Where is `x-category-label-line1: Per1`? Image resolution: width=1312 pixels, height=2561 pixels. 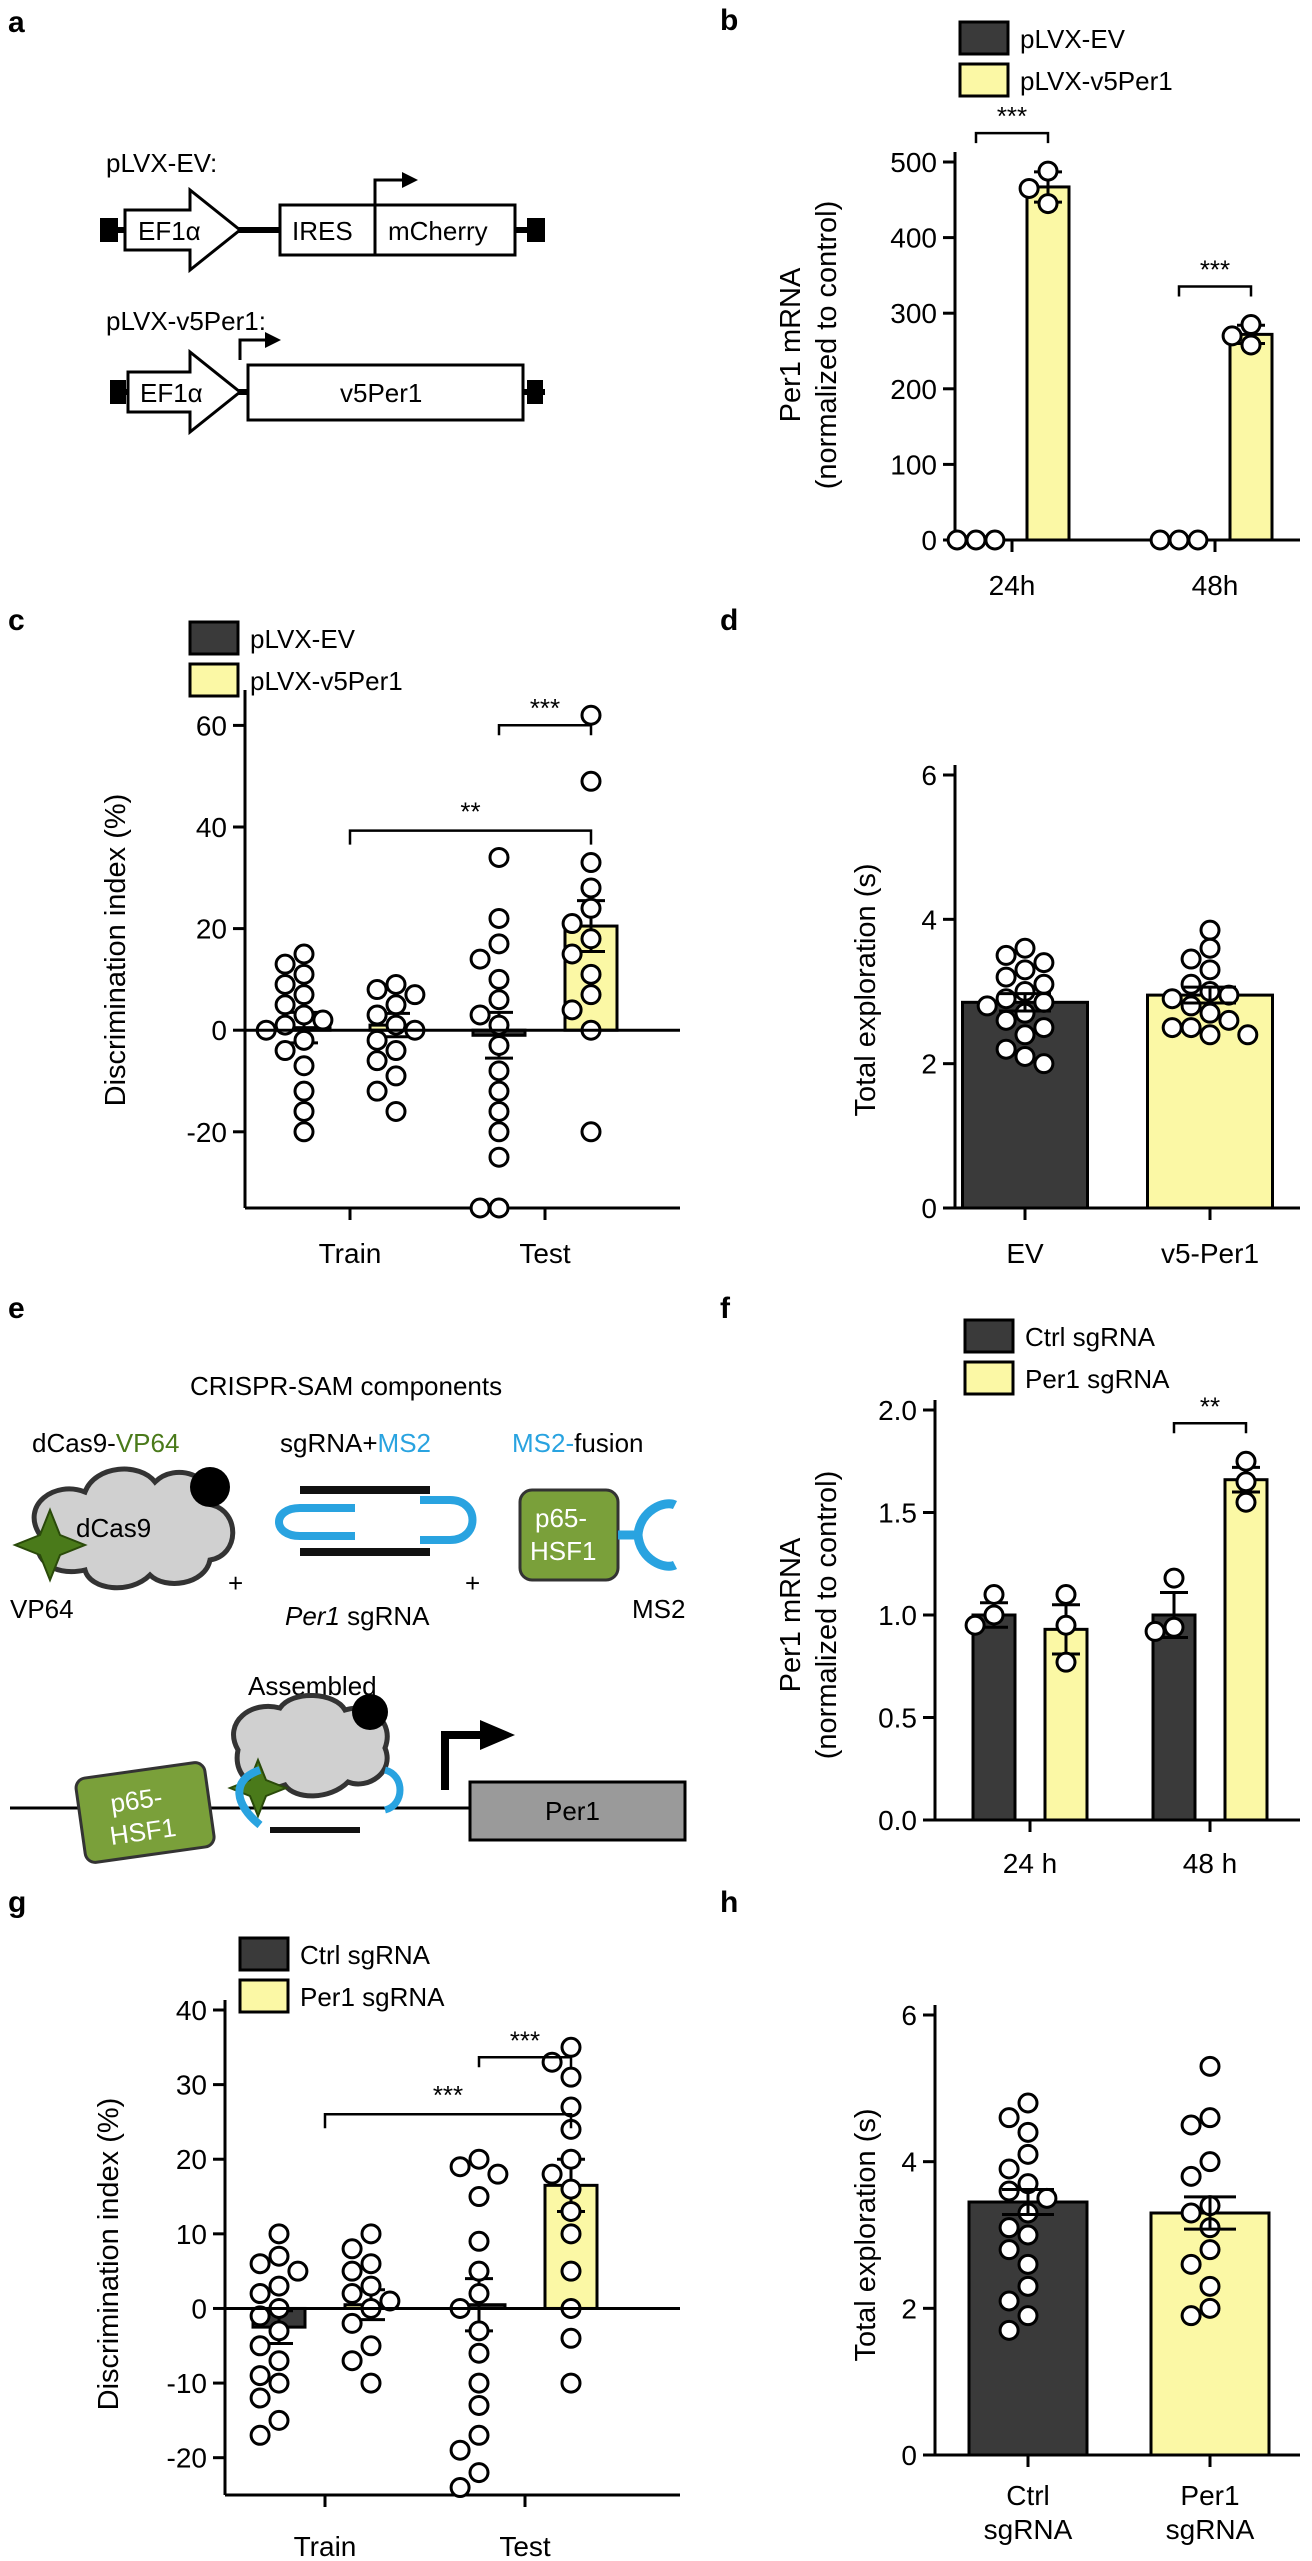
x-category-label-line1: Per1 is located at coordinates (1209, 2495).